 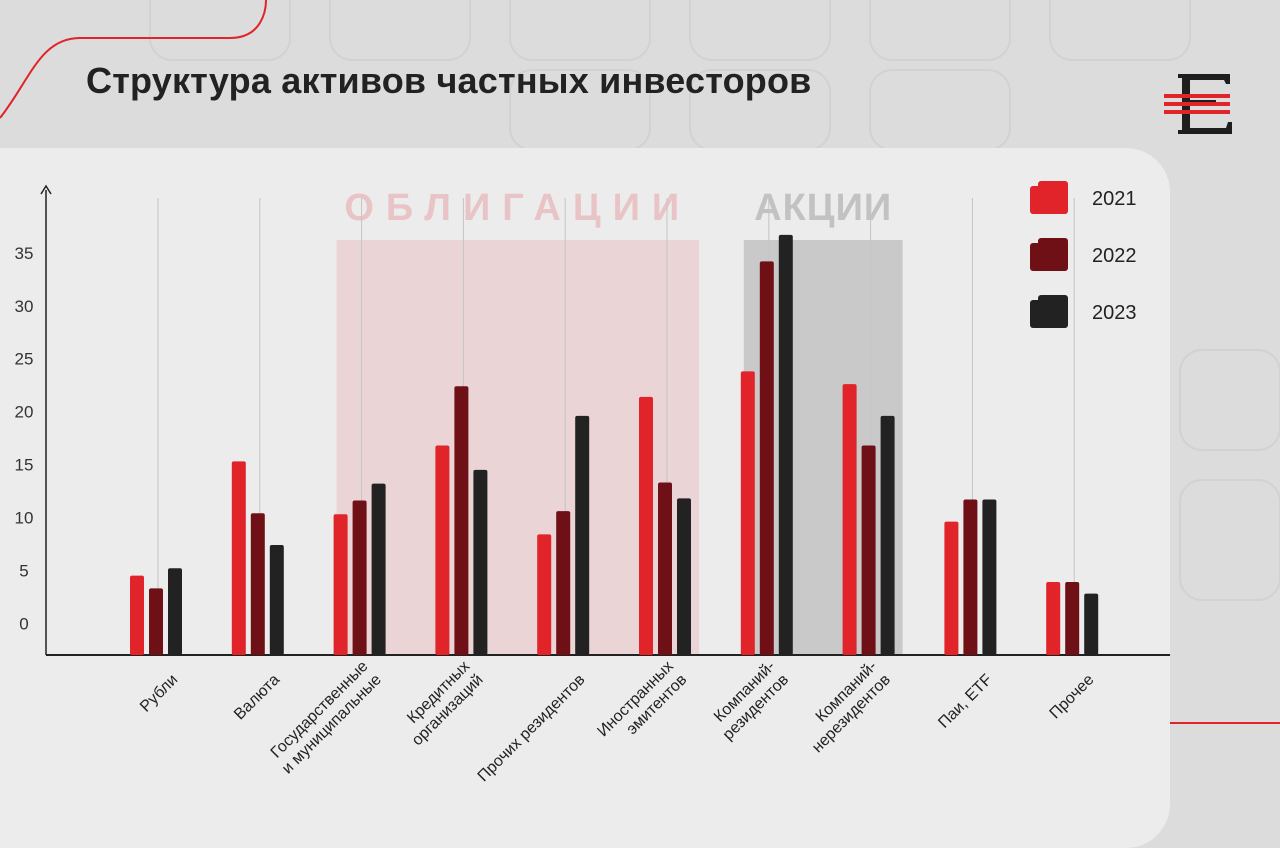 What do you see at coordinates (1072, 696) in the screenshot?
I see `x-tick-label: Прочее` at bounding box center [1072, 696].